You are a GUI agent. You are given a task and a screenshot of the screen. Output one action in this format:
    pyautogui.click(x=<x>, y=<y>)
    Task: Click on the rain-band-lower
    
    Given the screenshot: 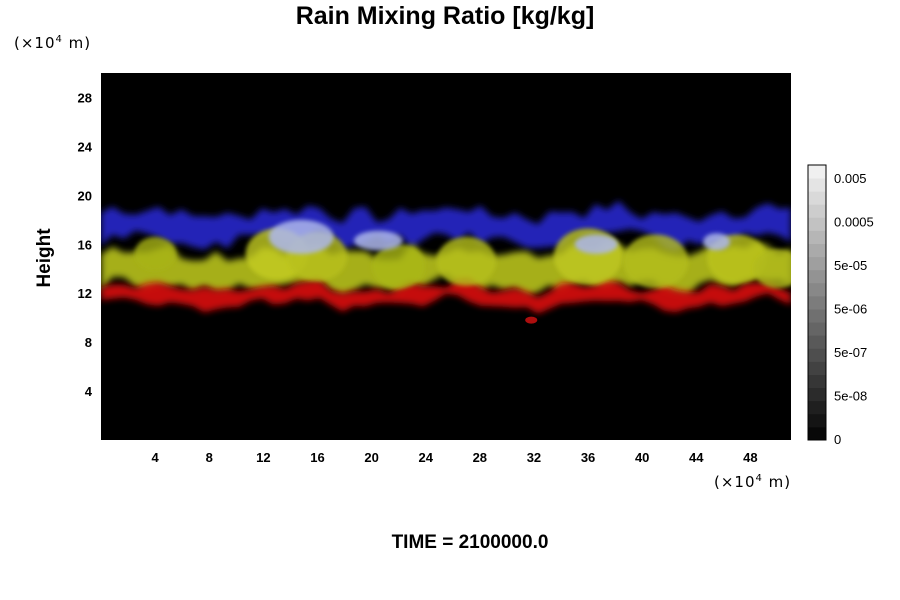 What is the action you would take?
    pyautogui.click(x=446, y=296)
    